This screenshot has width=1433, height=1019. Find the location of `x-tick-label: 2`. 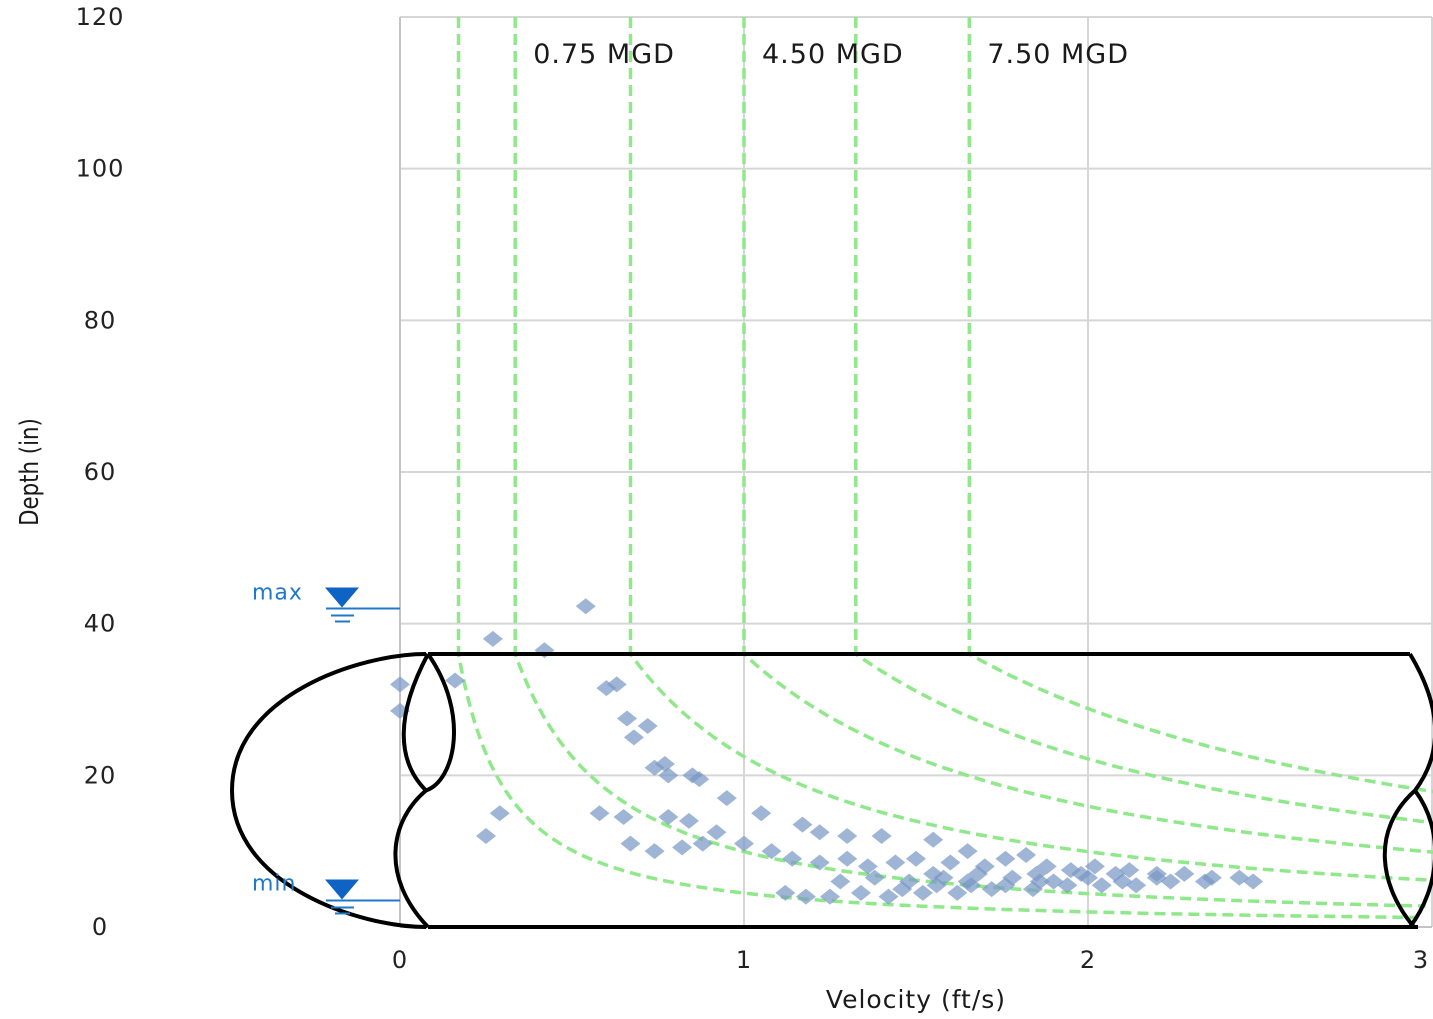

x-tick-label: 2 is located at coordinates (1088, 960).